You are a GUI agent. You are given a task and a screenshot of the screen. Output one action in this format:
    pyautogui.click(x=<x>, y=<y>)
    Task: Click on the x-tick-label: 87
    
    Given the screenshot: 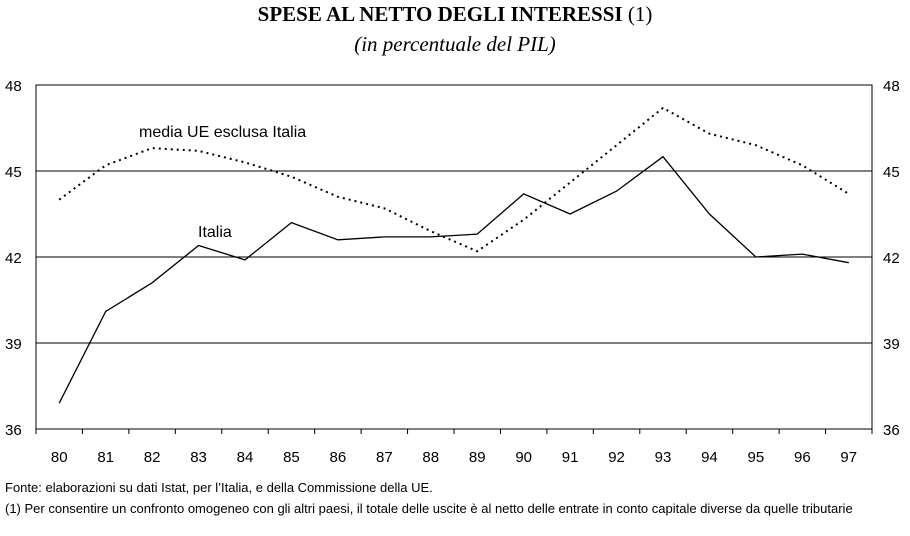 What is the action you would take?
    pyautogui.click(x=384, y=457)
    